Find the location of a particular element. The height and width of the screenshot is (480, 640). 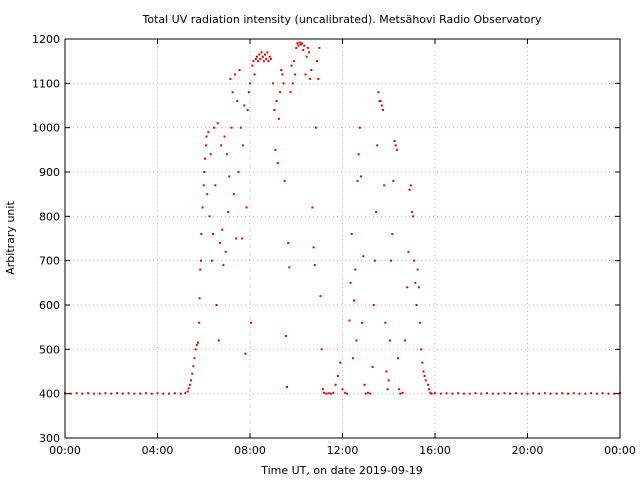

x-tick-label: 12:00 is located at coordinates (343, 450).